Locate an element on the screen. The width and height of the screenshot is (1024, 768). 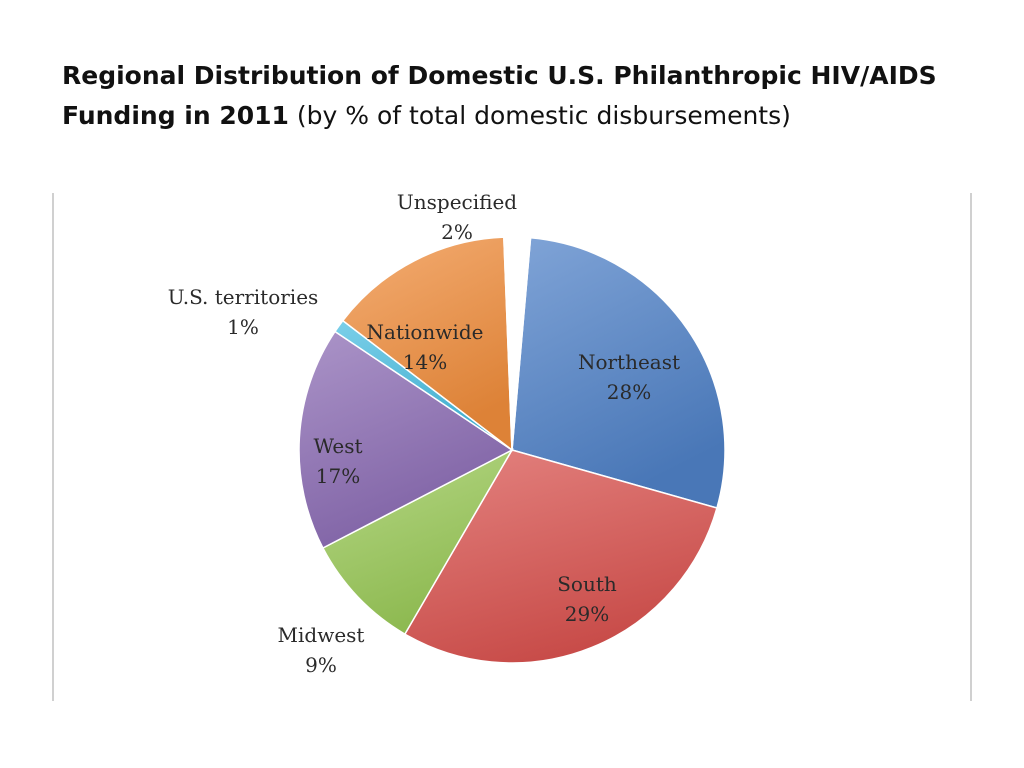
title-subtitle-text: (by % of total domestic disbursements) is located at coordinates (543, 115).